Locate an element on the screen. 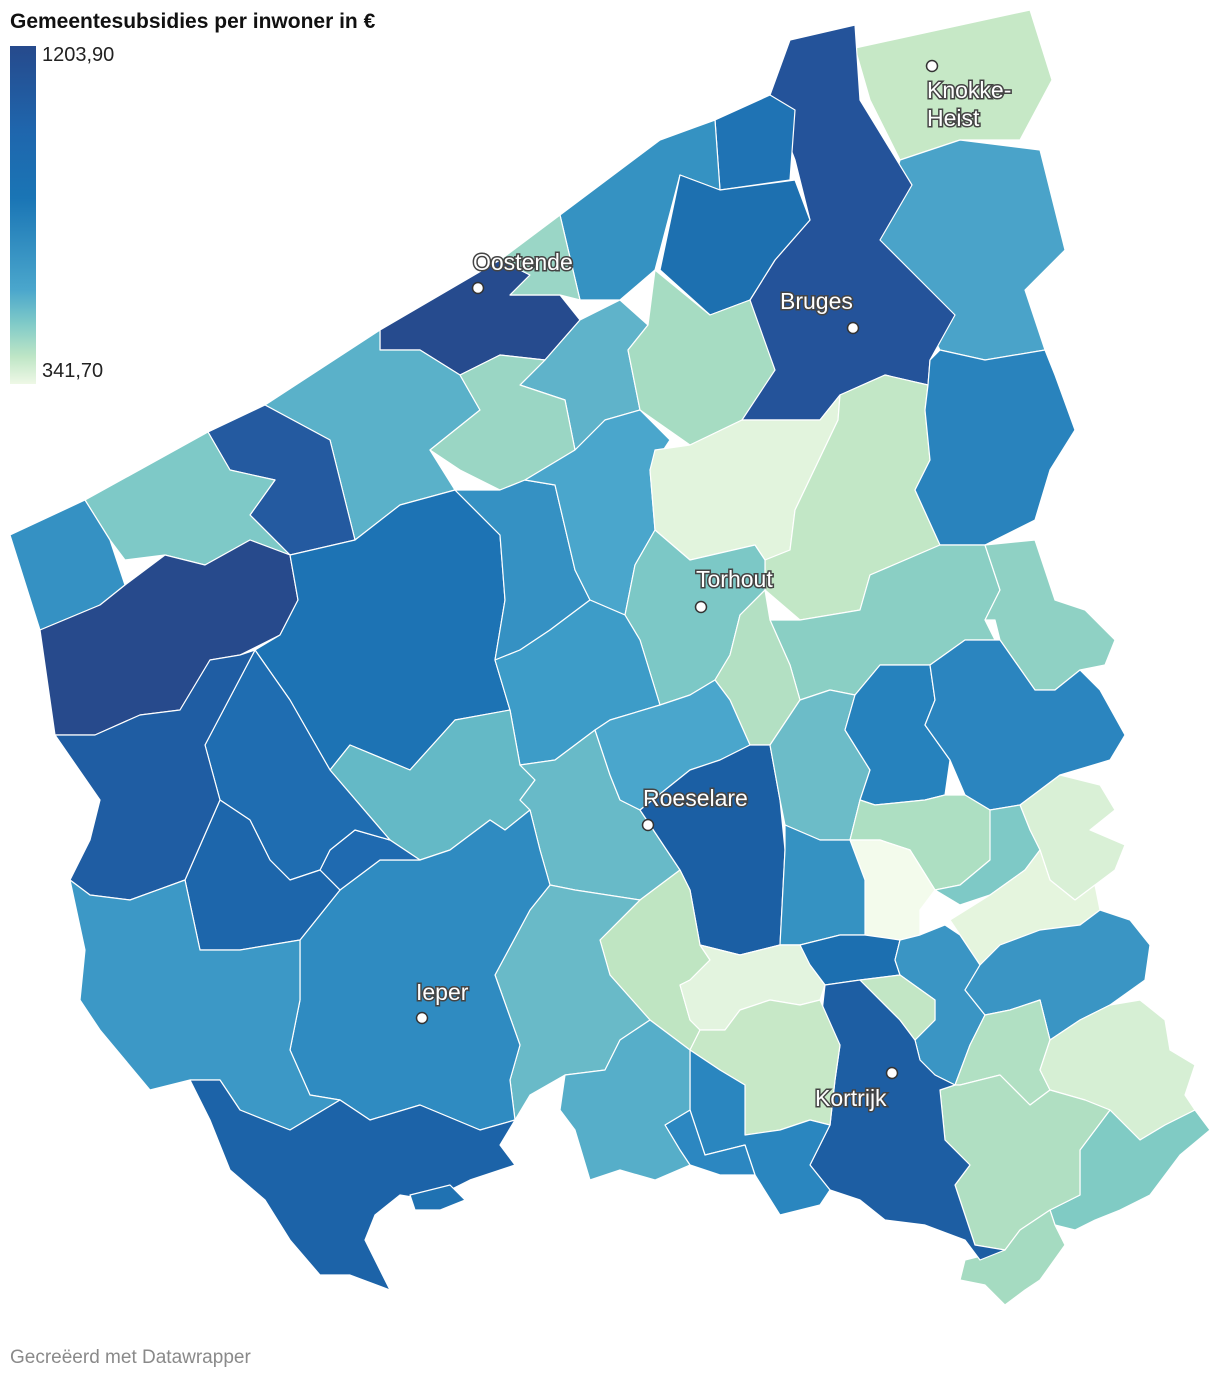  region-zuienkerke is located at coordinates (735, 245).